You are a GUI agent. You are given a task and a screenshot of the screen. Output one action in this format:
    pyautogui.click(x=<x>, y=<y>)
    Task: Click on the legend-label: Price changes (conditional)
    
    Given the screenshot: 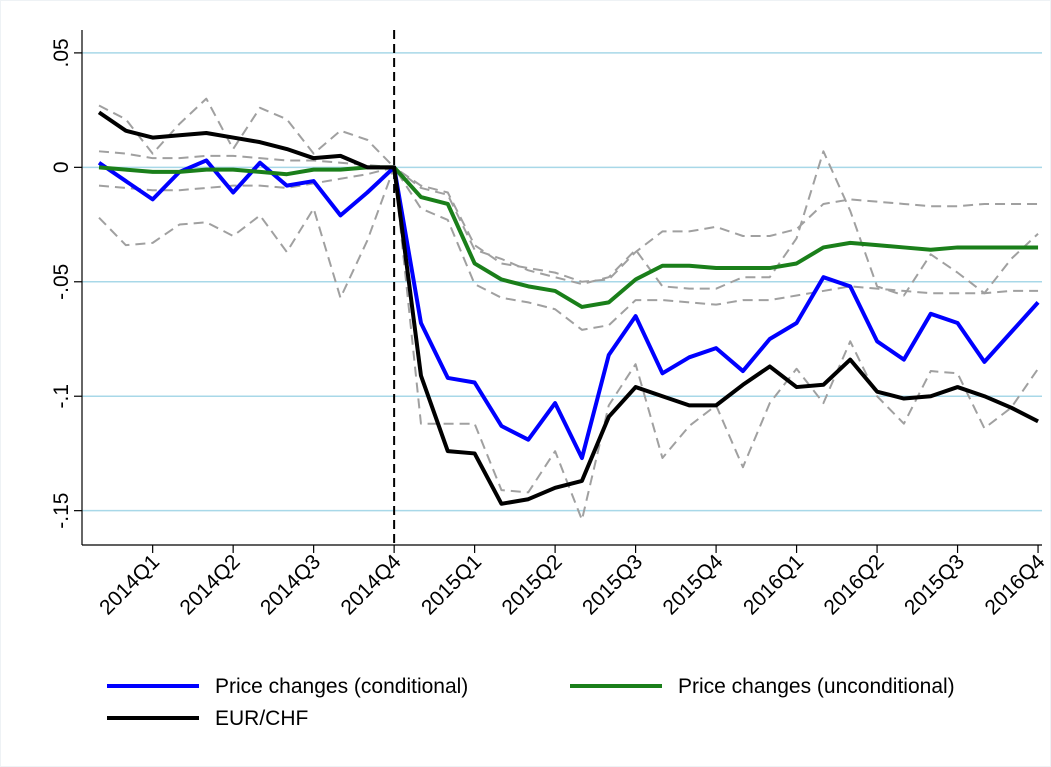 What is the action you would take?
    pyautogui.click(x=341, y=686)
    